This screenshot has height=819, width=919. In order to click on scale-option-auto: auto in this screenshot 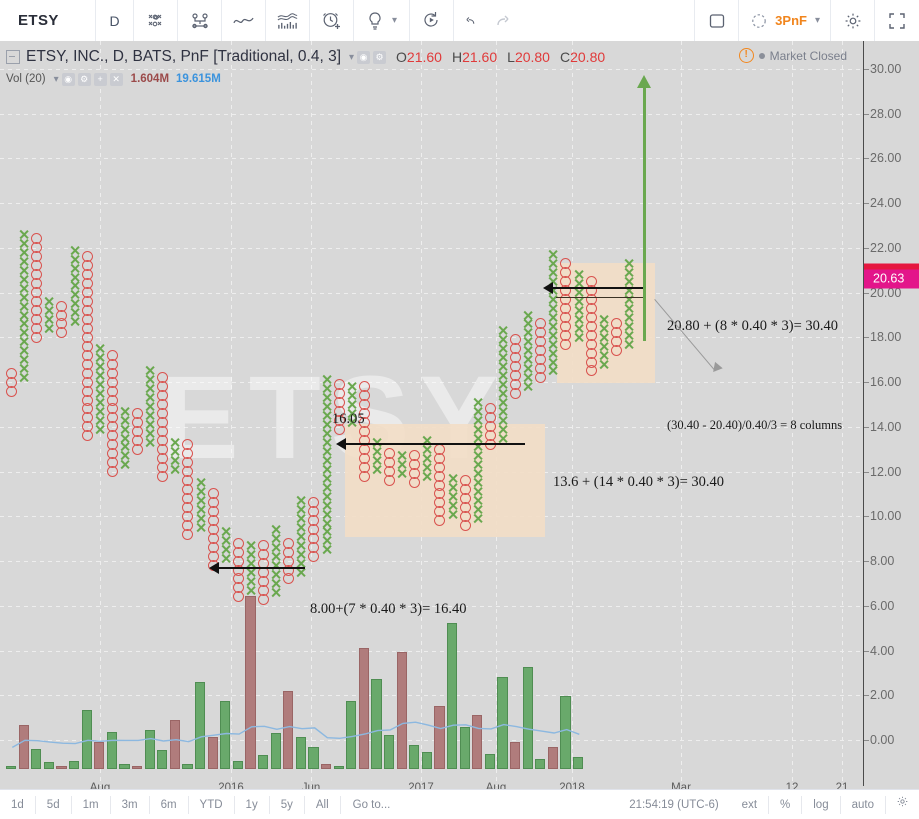, I will do `click(863, 804)`.